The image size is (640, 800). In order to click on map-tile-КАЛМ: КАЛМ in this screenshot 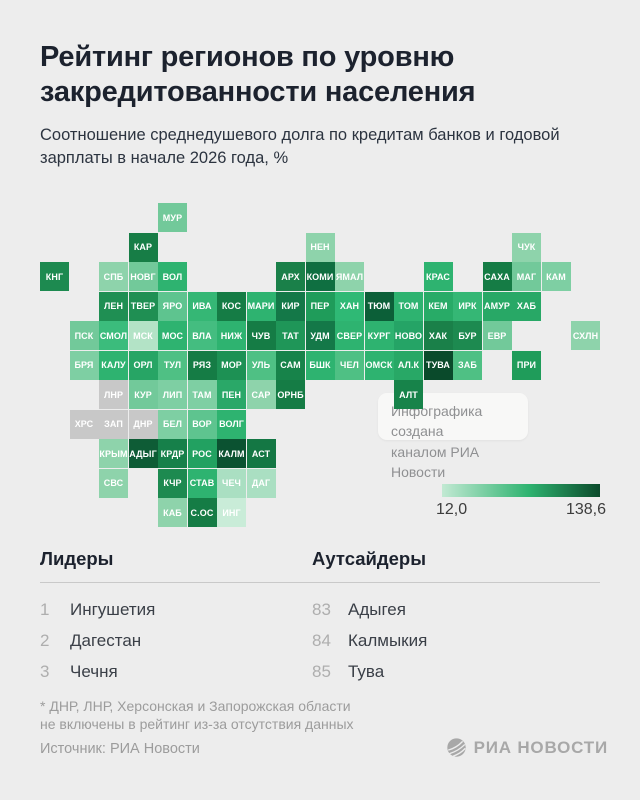, I will do `click(231, 453)`.